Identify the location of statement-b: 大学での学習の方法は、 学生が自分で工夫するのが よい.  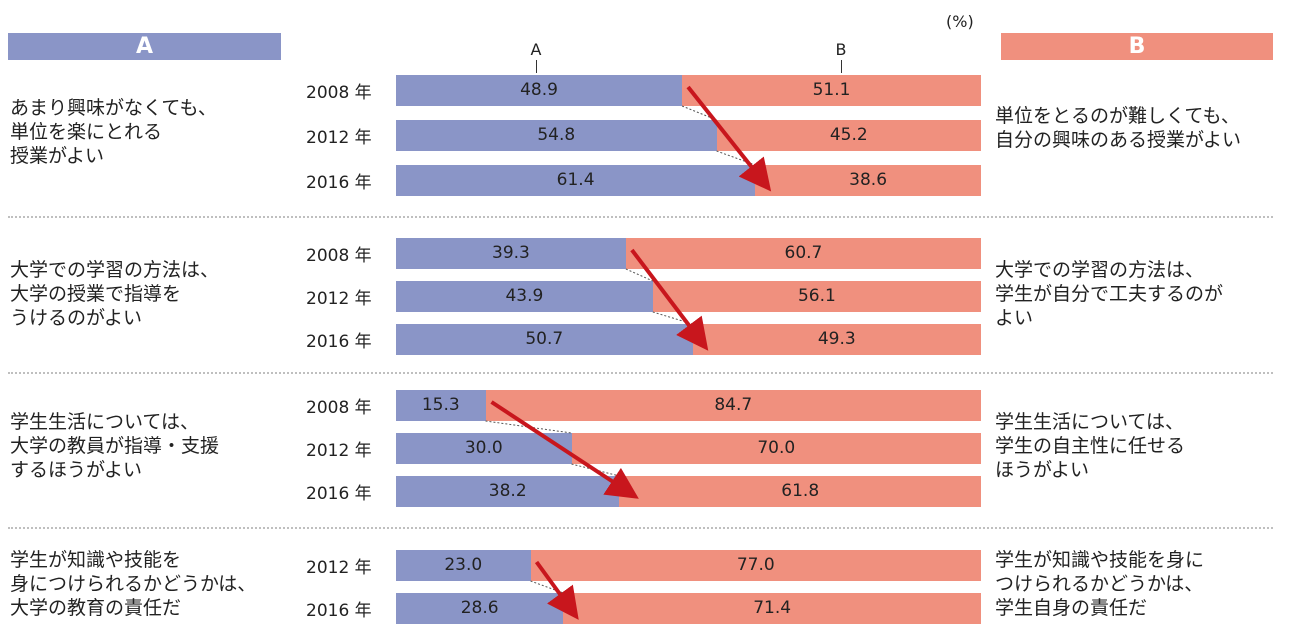
(1109, 294).